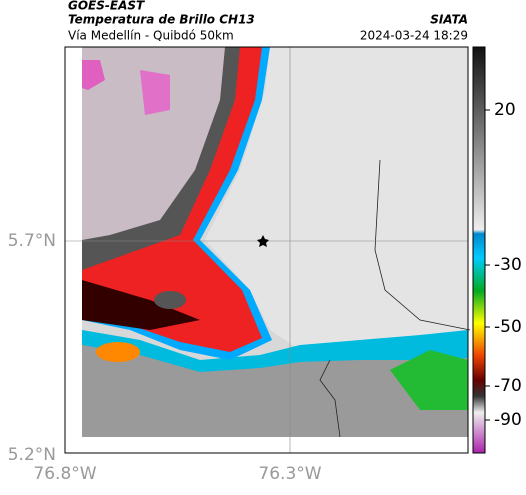 Image resolution: width=526 pixels, height=495 pixels. What do you see at coordinates (508, 420) in the screenshot?
I see `colorbar-tick-label: -90` at bounding box center [508, 420].